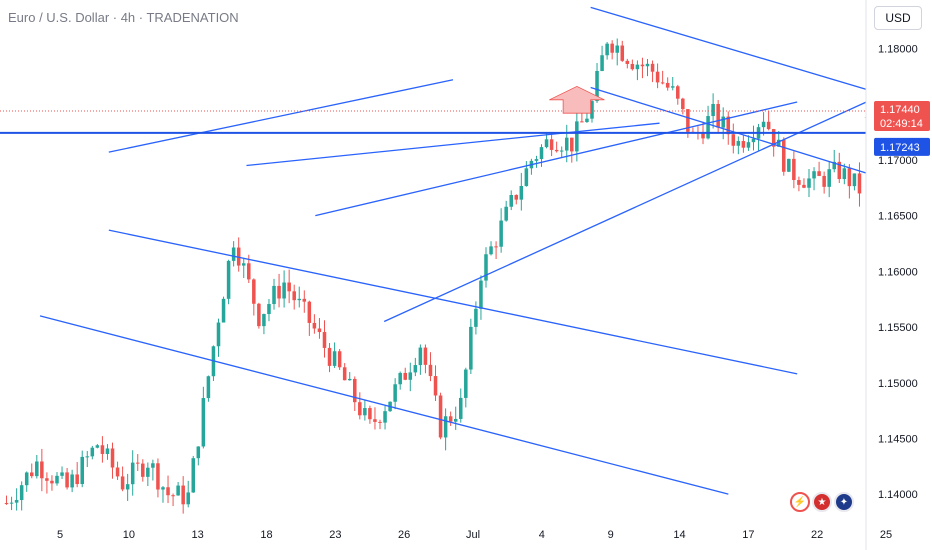 The height and width of the screenshot is (550, 932). I want to click on chart-title: Euro / U.S. Dollar · 4h · TRADENATION, so click(123, 17).